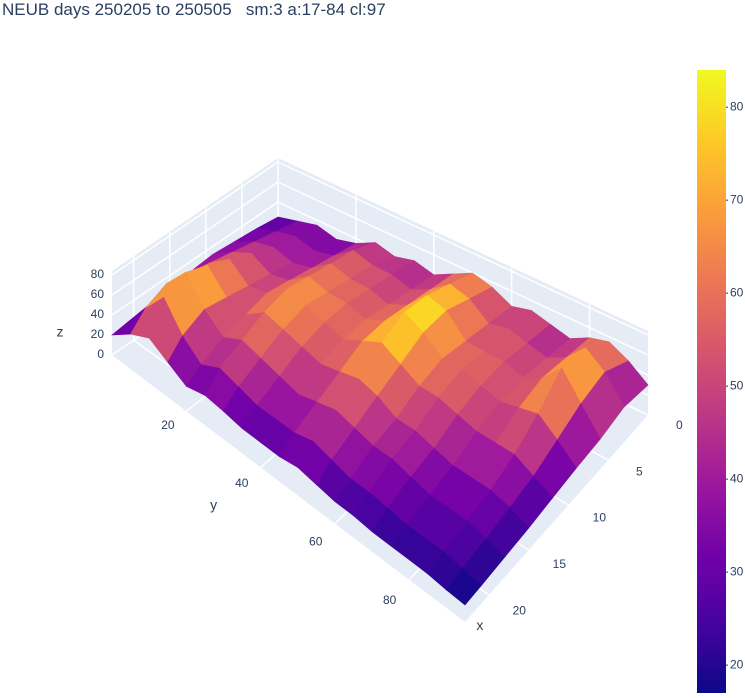 This screenshot has height=698, width=745. What do you see at coordinates (213, 504) in the screenshot?
I see `y-axis-title: y` at bounding box center [213, 504].